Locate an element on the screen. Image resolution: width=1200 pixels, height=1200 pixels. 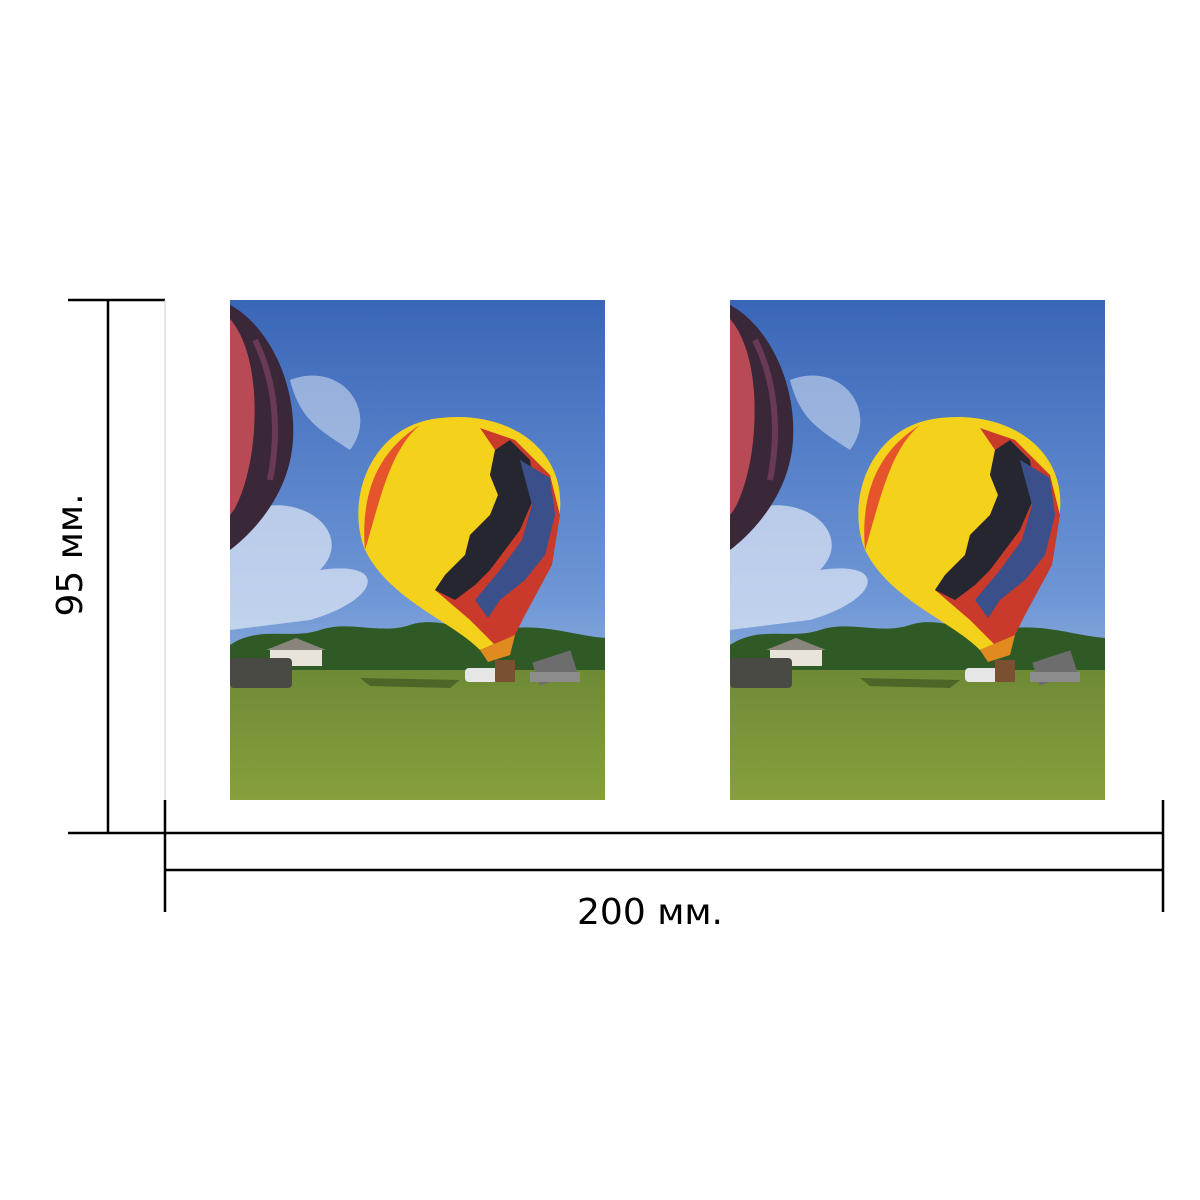
width-dimension: 200 мм. is located at coordinates (664, 866).